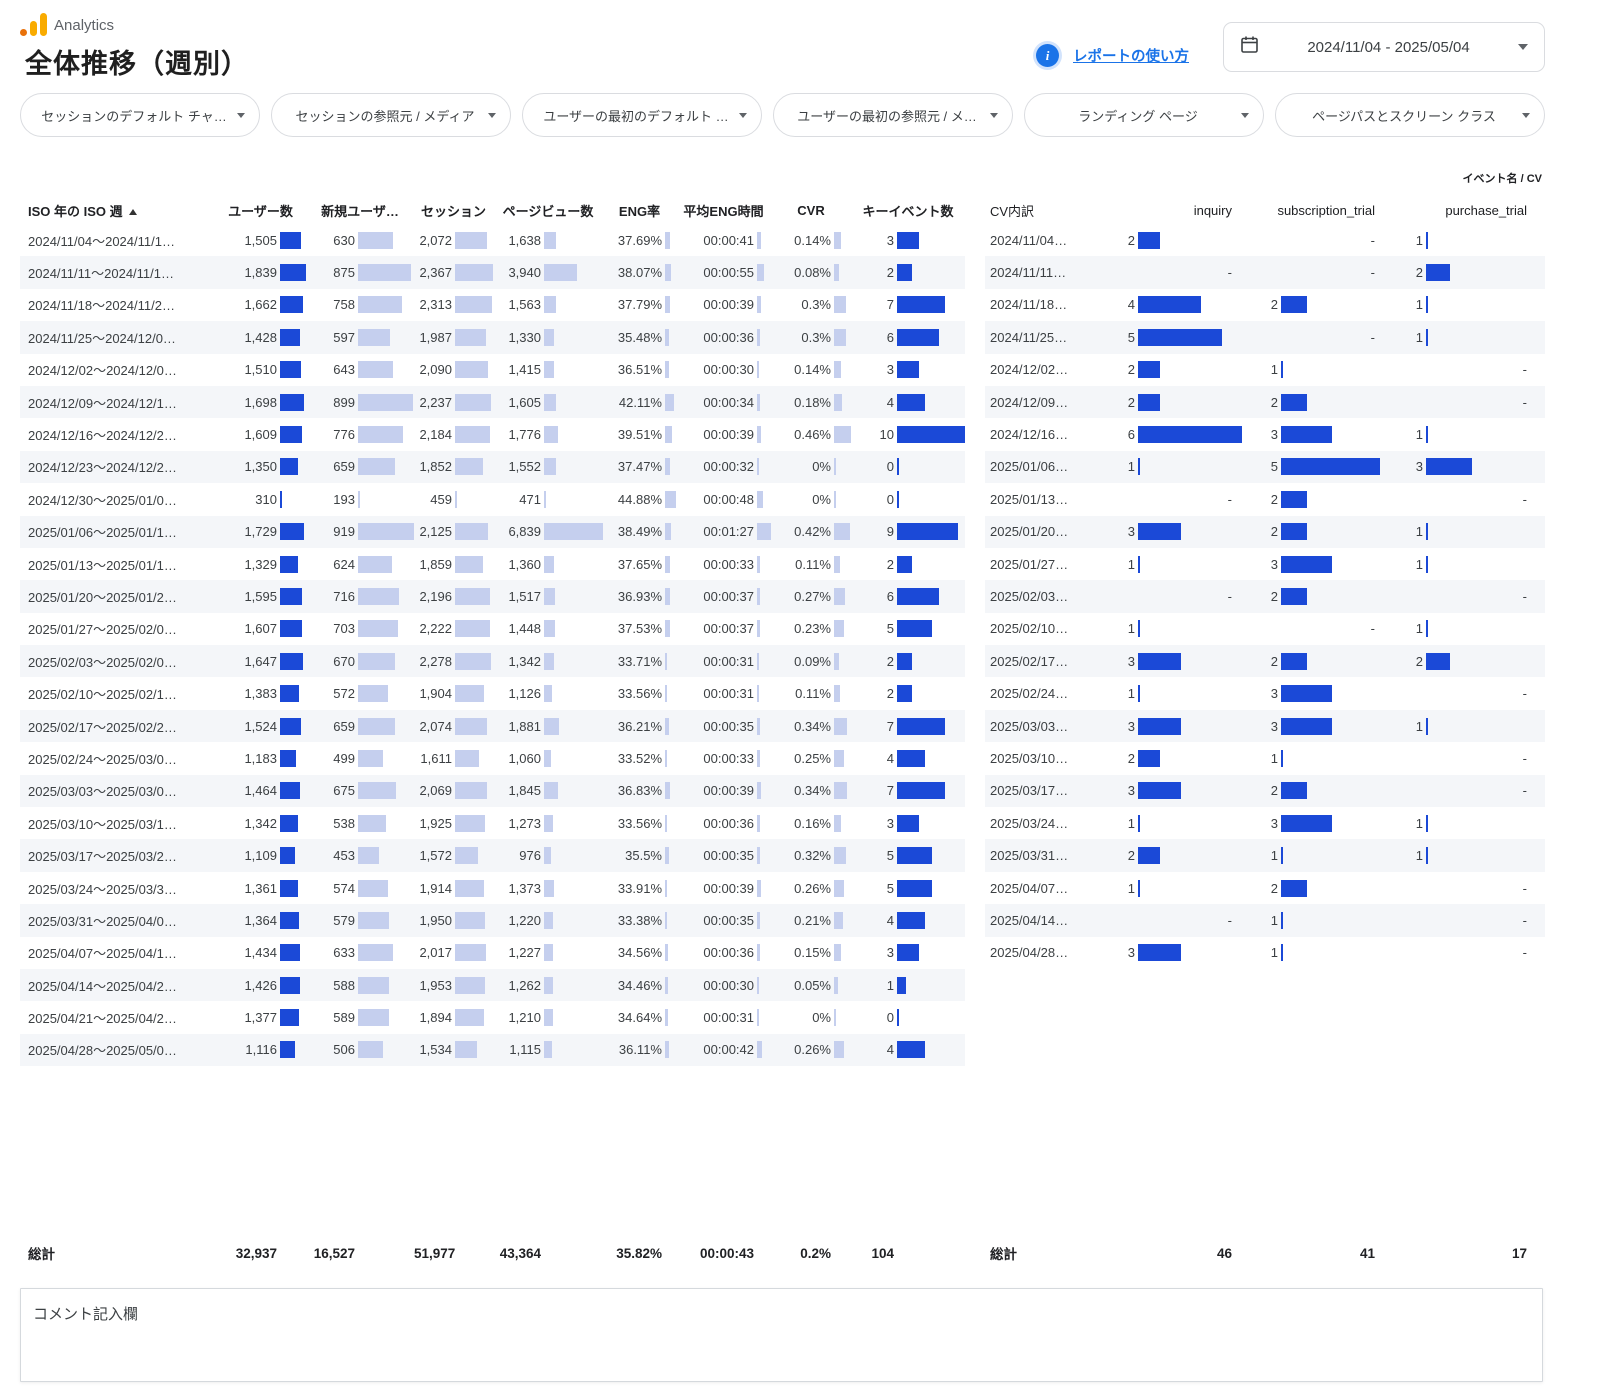  I want to click on column-header-cv-breakdown: CV内訳, so click(1012, 211).